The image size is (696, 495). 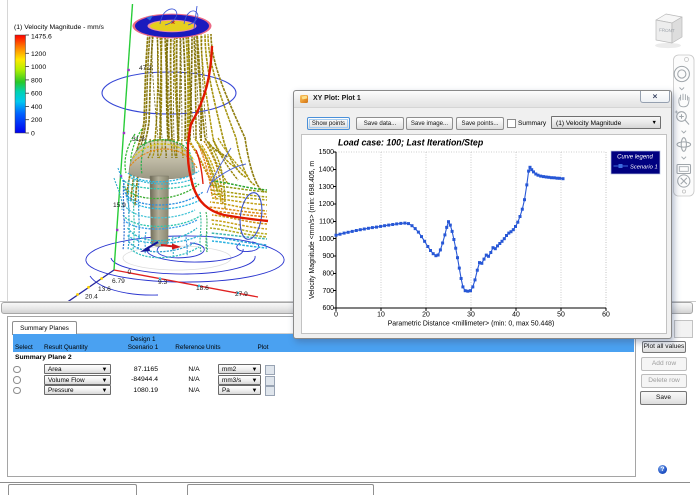 I want to click on svg-text: 200, so click(x=37, y=120).